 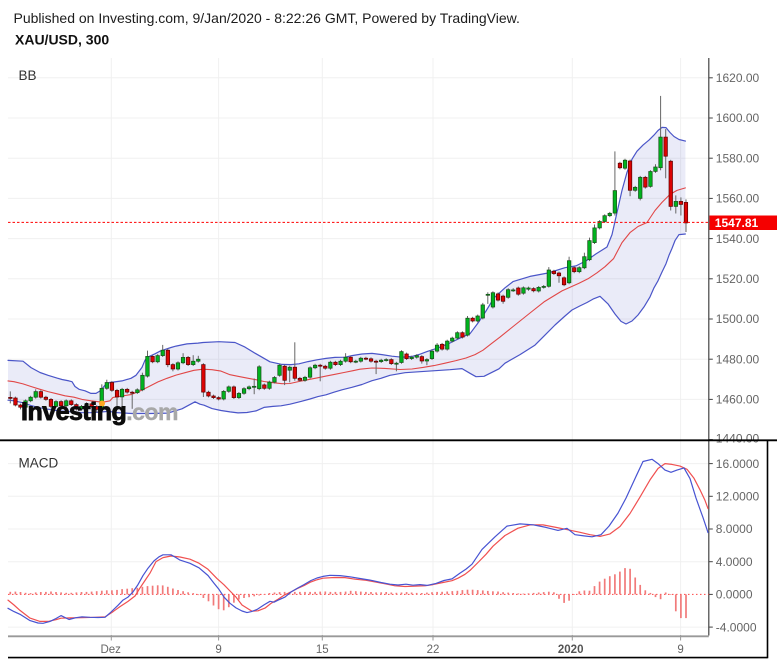 I want to click on svg-text: 1547.81, so click(x=737, y=223).